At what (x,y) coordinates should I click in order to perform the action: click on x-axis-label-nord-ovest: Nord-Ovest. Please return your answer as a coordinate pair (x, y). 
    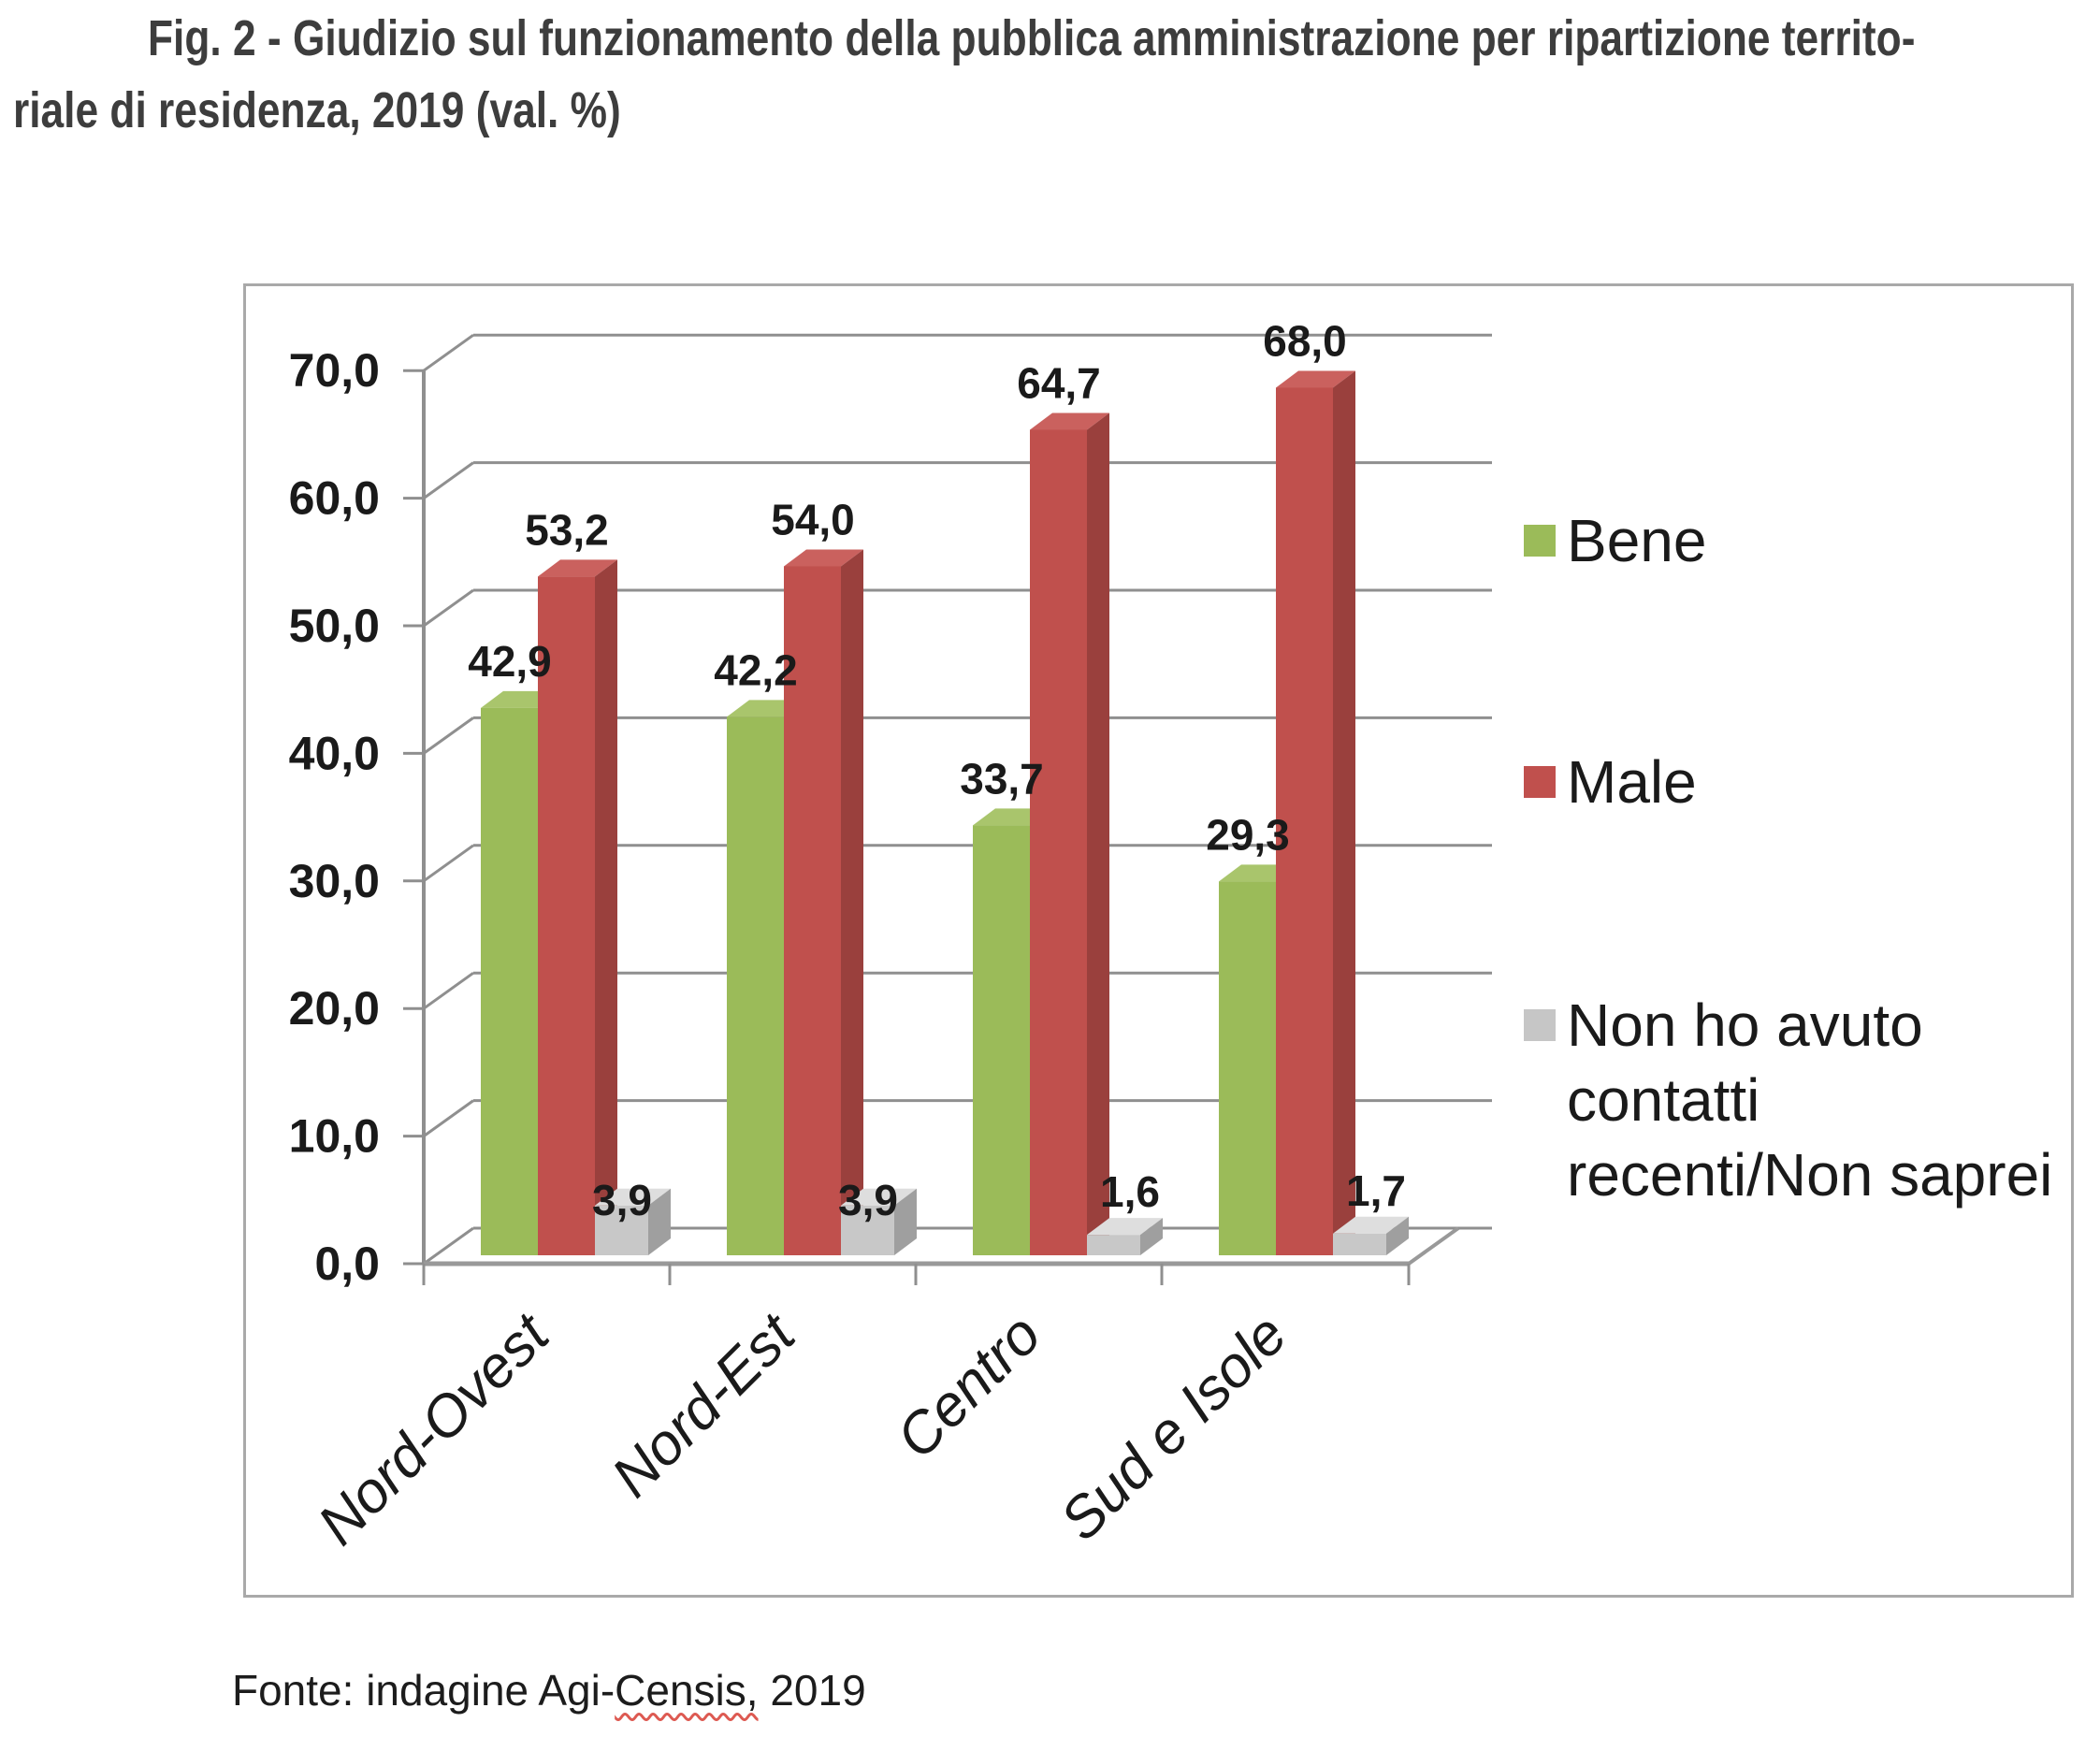
    Looking at the image, I should click on (434, 1428).